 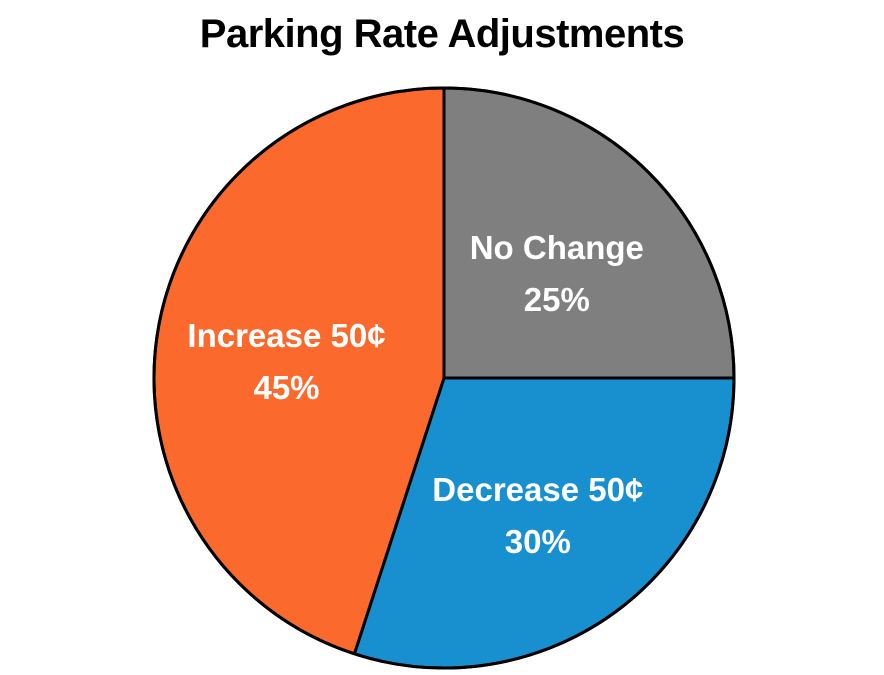 What do you see at coordinates (537, 489) in the screenshot?
I see `slice-name: Decrease 50¢` at bounding box center [537, 489].